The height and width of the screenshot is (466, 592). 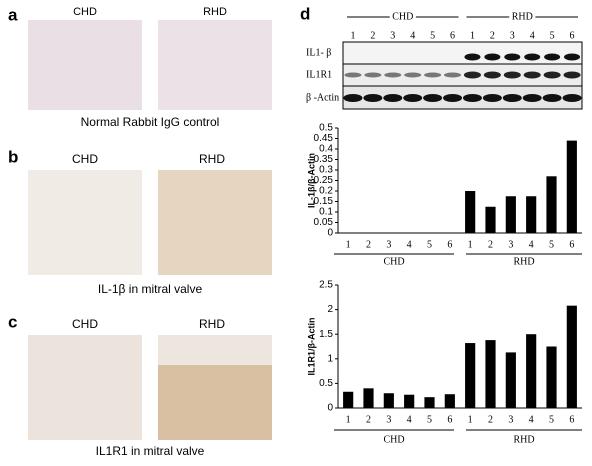 I want to click on panel-label: b, so click(x=13, y=156).